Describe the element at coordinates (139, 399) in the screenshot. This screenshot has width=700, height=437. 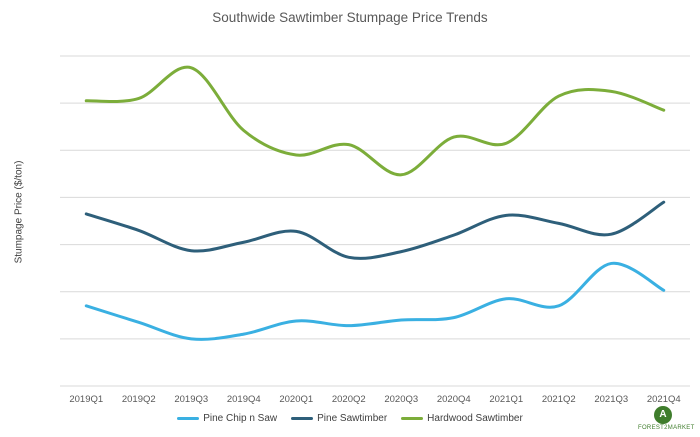
I see `x-tick-label: 2019Q2` at that location.